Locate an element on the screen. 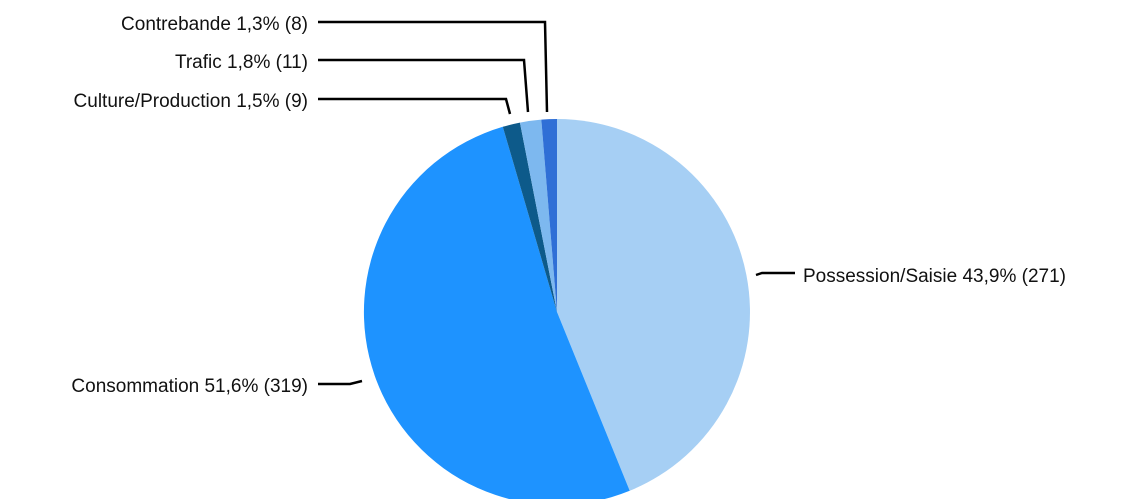  leader-line-culture-production is located at coordinates (415, 106).